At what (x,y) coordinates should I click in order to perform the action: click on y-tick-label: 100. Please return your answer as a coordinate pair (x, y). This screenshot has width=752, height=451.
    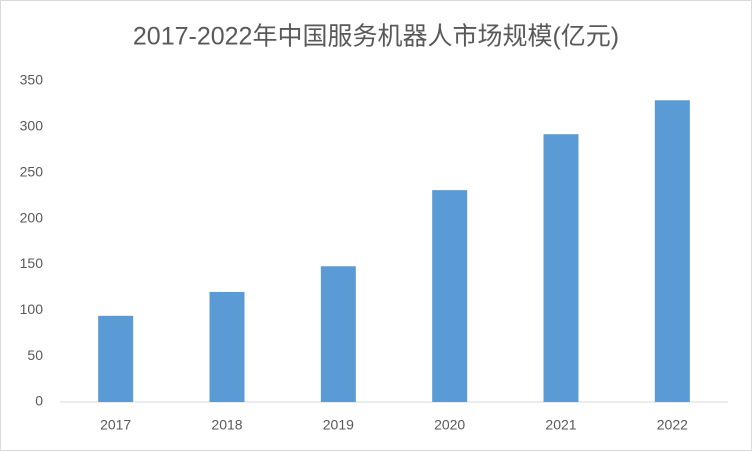
    Looking at the image, I should click on (32, 309).